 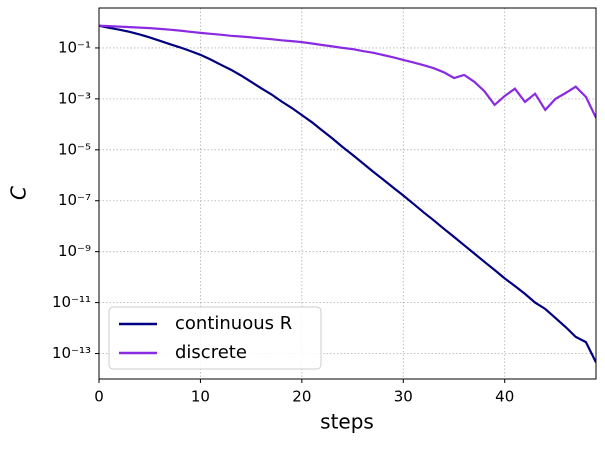 What do you see at coordinates (19, 193) in the screenshot?
I see `y-axis-label: C` at bounding box center [19, 193].